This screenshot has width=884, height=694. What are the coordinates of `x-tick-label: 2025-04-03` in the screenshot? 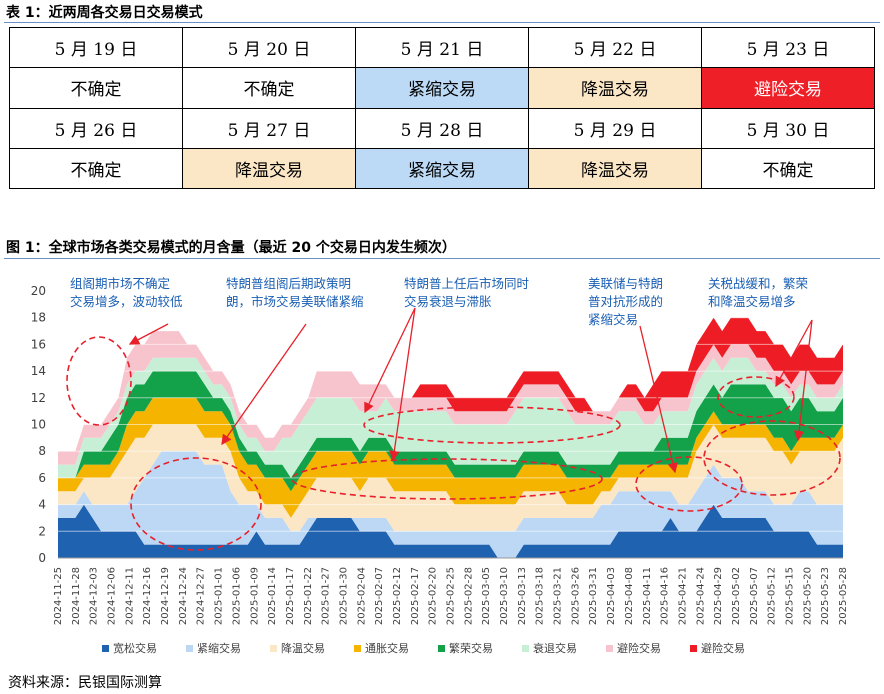 It's located at (611, 596).